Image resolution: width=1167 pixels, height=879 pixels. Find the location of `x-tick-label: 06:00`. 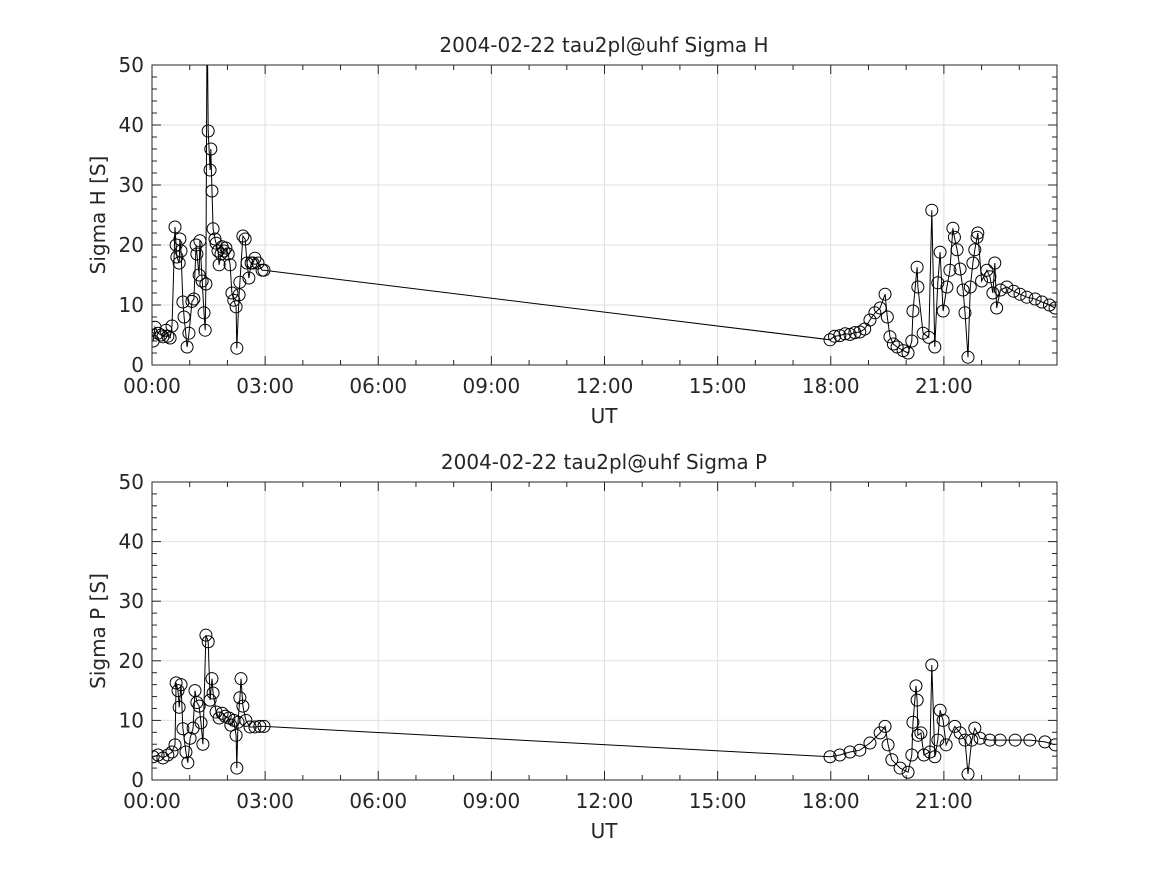

x-tick-label: 06:00 is located at coordinates (378, 801).